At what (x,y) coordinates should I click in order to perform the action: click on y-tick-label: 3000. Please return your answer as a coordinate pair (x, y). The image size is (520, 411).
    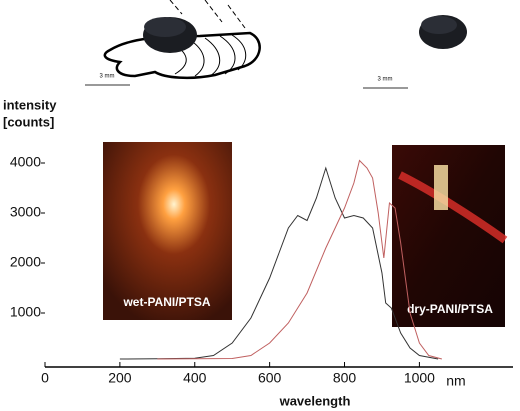
    Looking at the image, I should click on (25, 212).